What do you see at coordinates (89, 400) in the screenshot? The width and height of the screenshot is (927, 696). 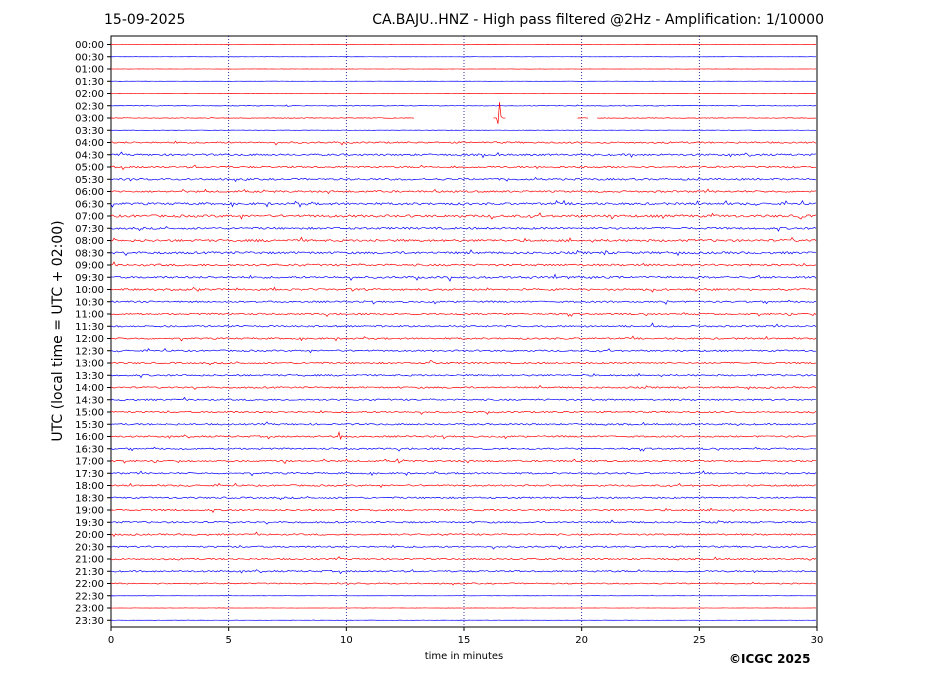 I see `y-tick-label: 14:30` at bounding box center [89, 400].